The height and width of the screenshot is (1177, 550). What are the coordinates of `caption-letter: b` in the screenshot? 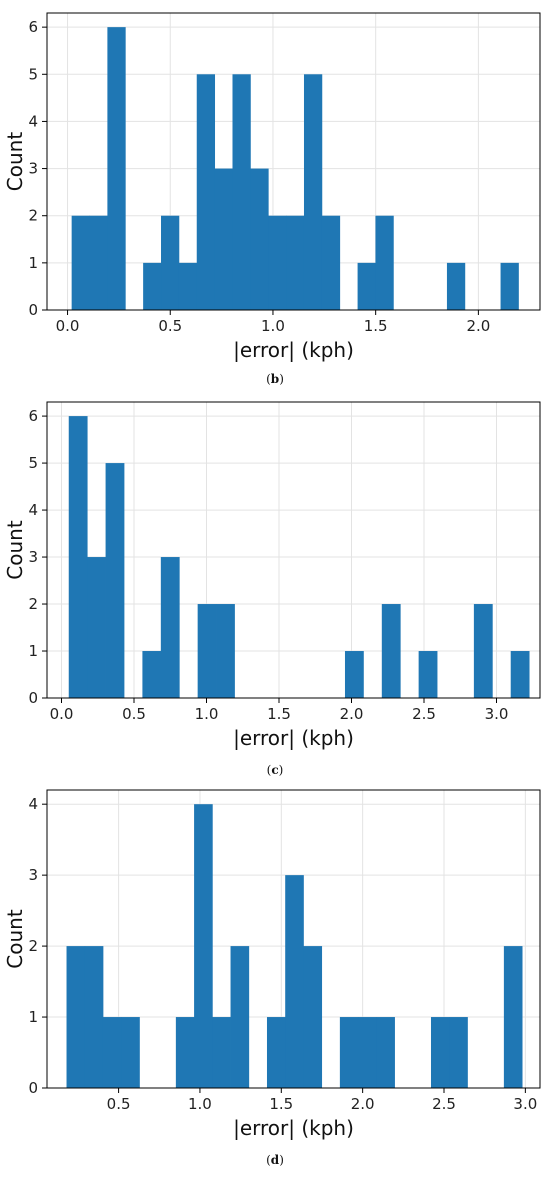 It's located at (275, 379).